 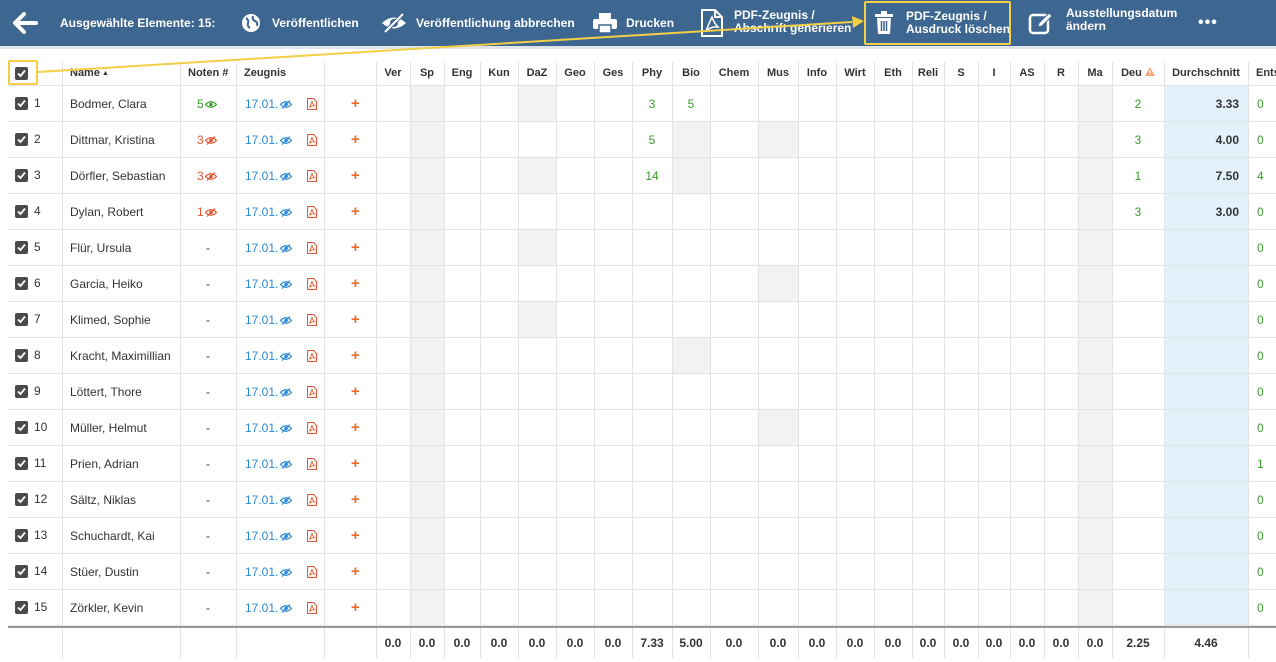 What do you see at coordinates (652, 140) in the screenshot?
I see `grade-value-phy: 5` at bounding box center [652, 140].